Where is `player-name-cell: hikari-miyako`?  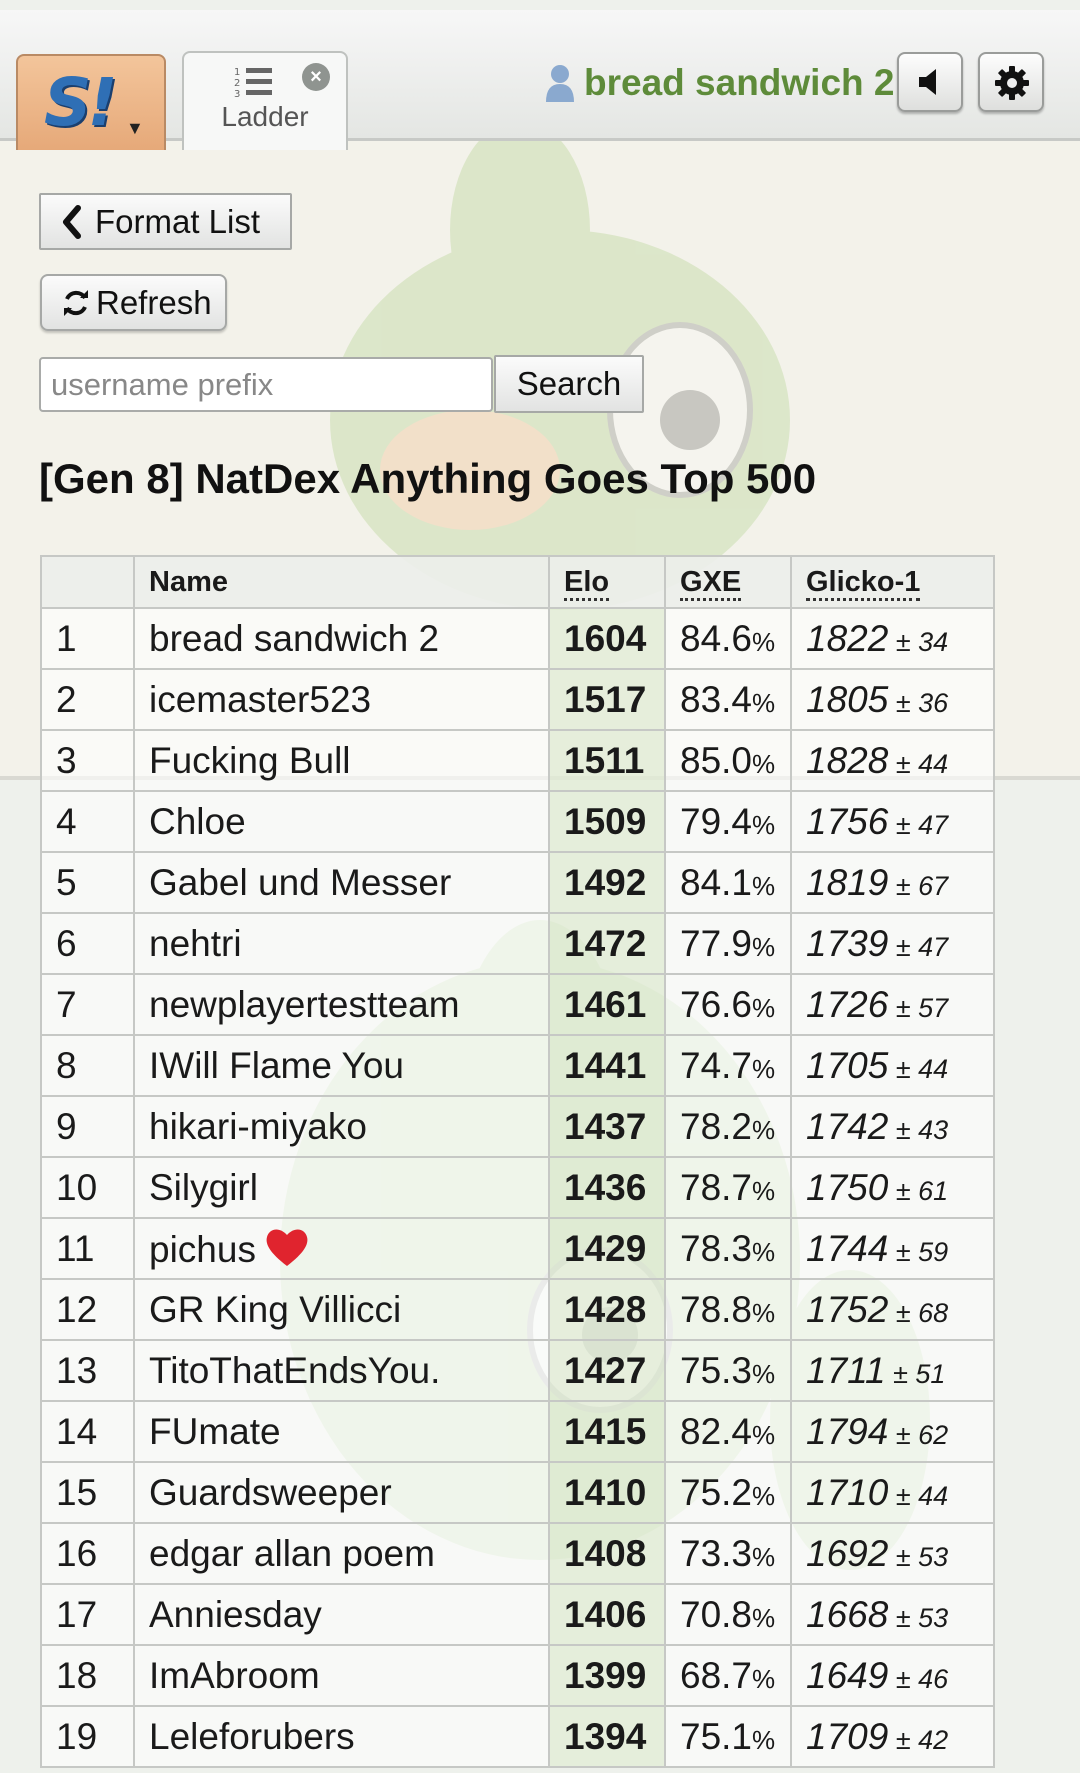
player-name-cell: hikari-miyako is located at coordinates (341, 1126).